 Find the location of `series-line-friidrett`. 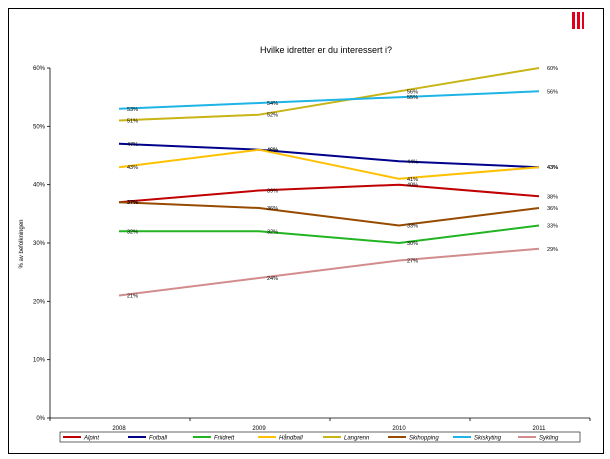

series-line-friidrett is located at coordinates (329, 234).